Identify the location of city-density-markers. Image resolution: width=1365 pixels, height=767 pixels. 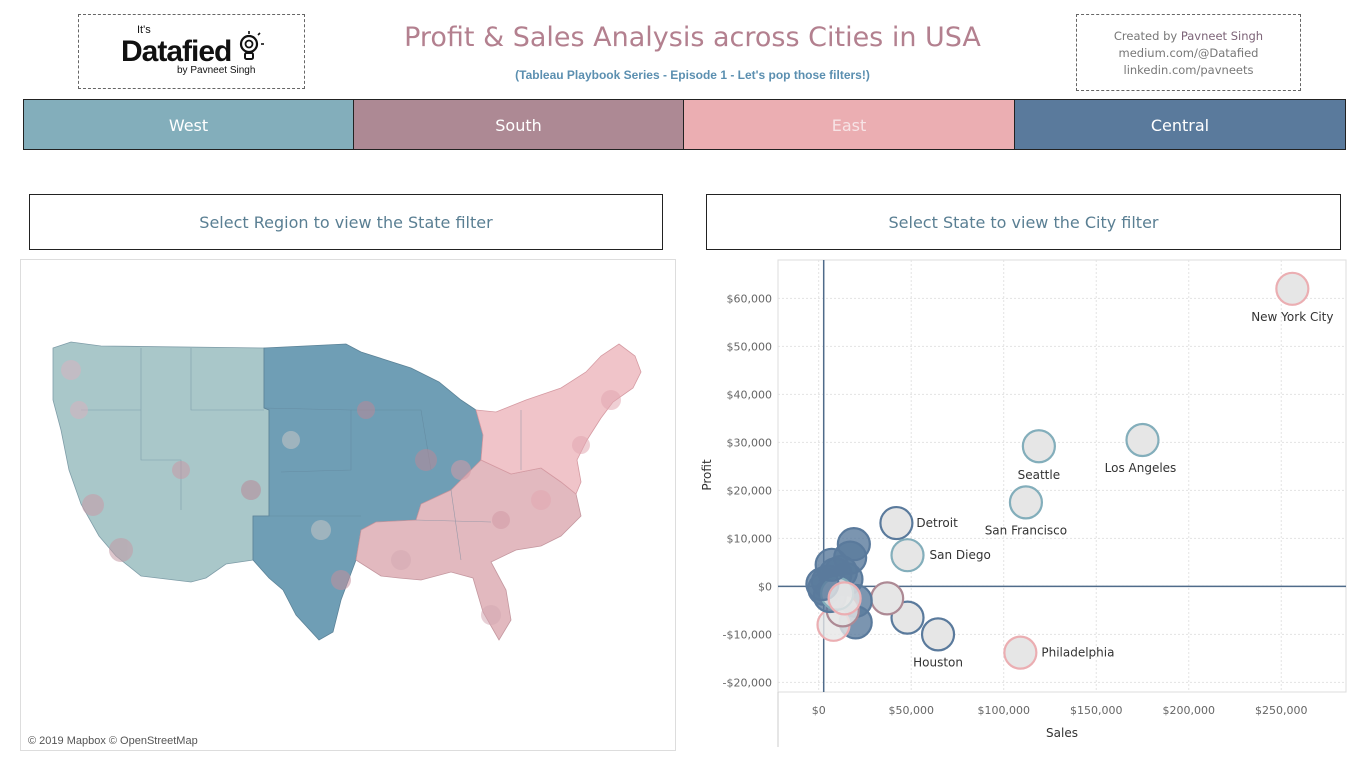
(341, 492).